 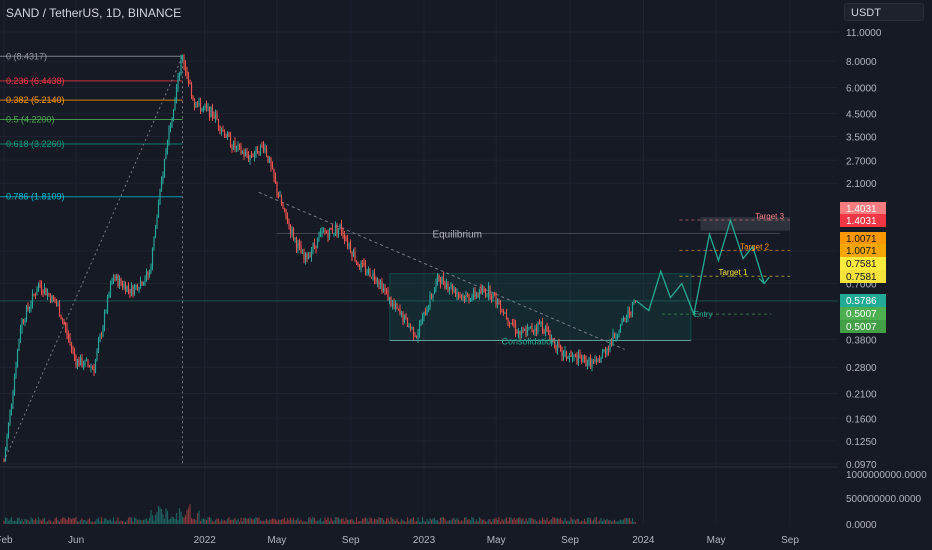 What do you see at coordinates (703, 314) in the screenshot?
I see `entry-label: Entry` at bounding box center [703, 314].